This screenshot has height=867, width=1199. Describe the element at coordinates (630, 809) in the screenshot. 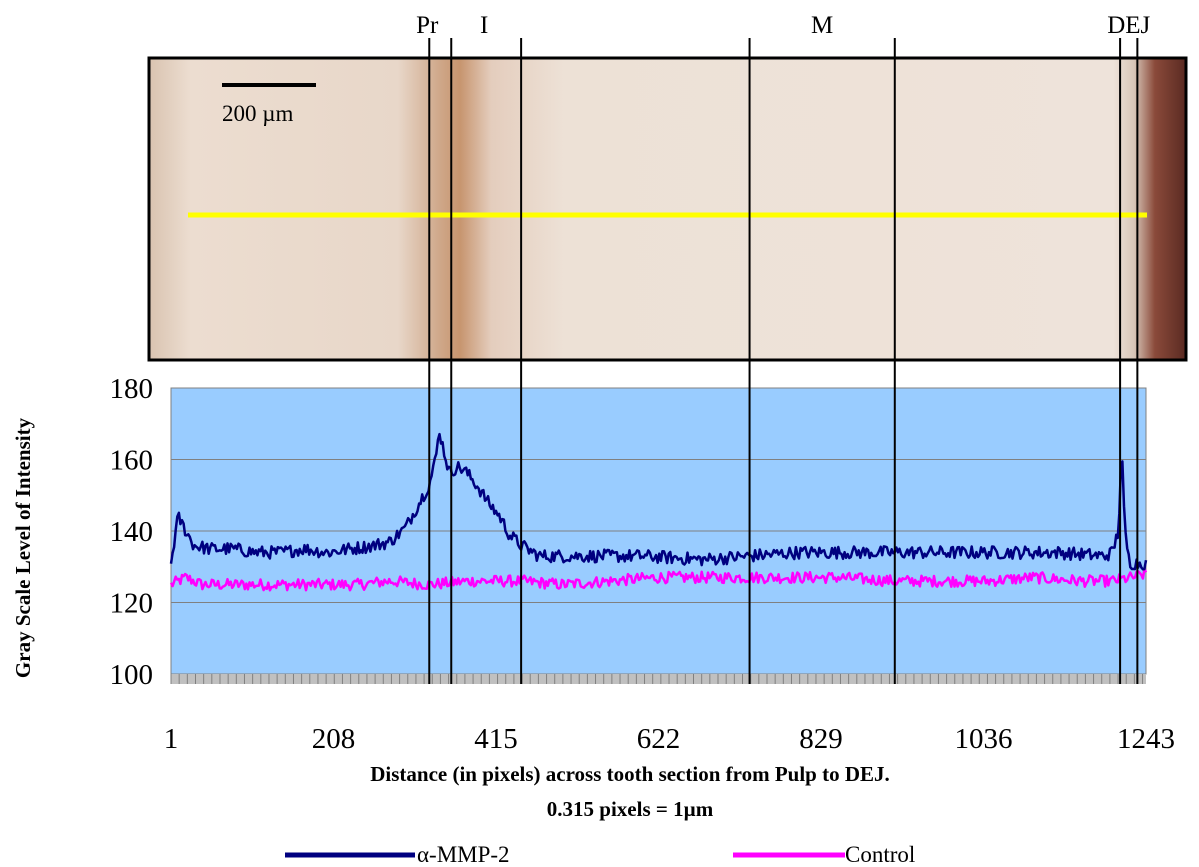

I see `x-axis-subnote: 0.315 pixels = 1µm` at that location.